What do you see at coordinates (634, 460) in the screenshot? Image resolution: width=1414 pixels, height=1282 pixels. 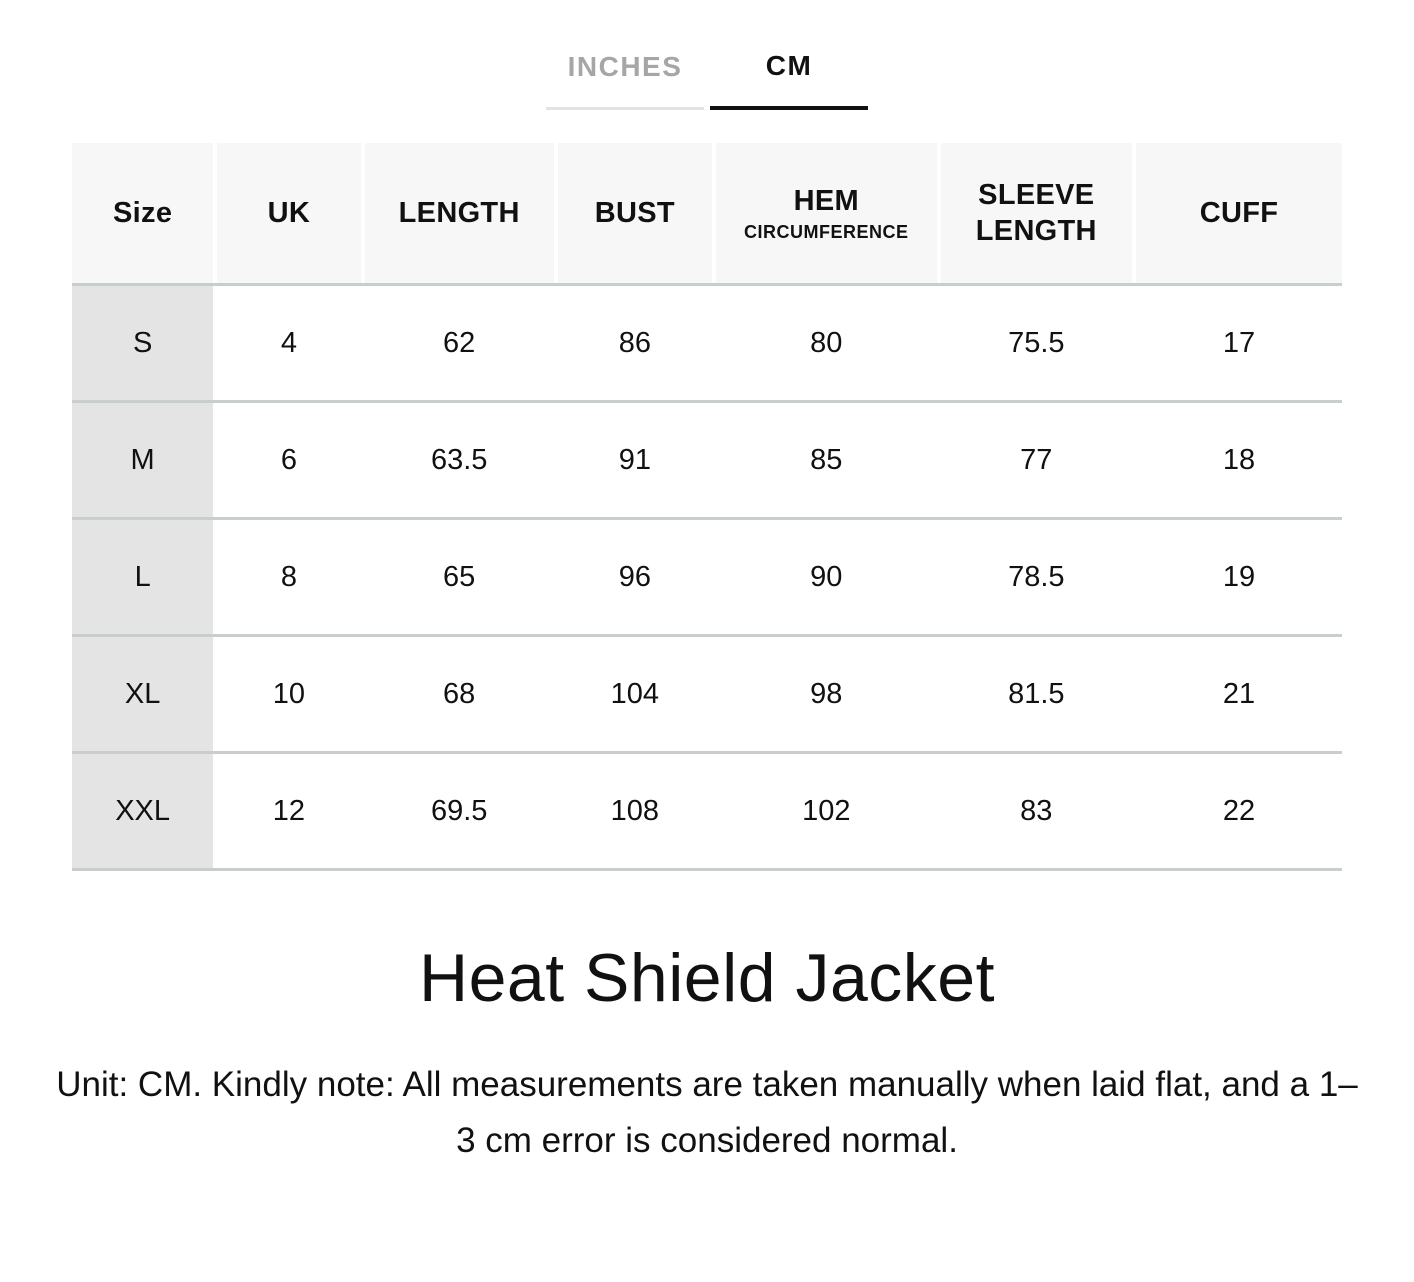 I see `value-cell: 91` at bounding box center [634, 460].